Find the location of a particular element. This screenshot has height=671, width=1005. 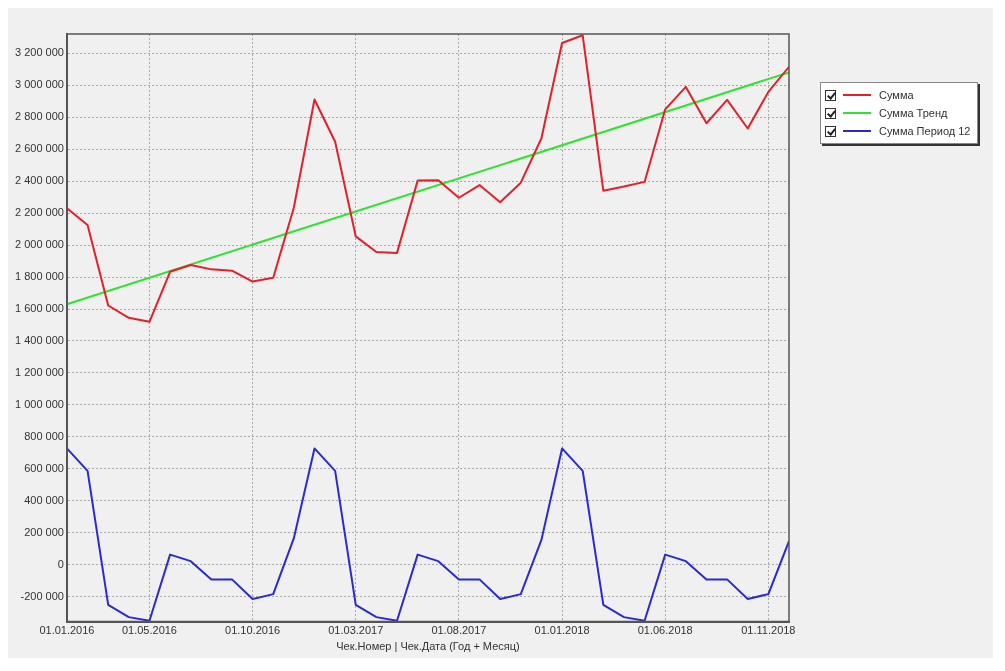

x-tick-label: 01.03.2017 is located at coordinates (356, 630).